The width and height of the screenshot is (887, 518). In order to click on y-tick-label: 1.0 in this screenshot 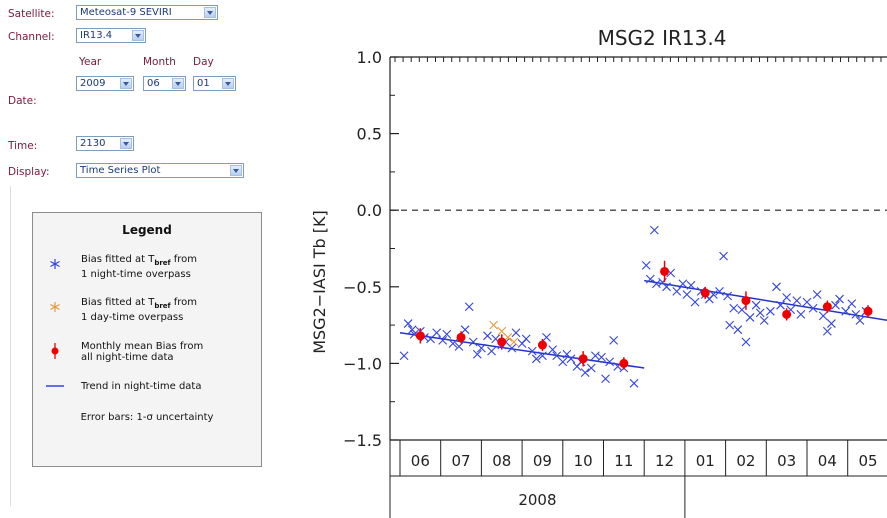, I will do `click(369, 57)`.